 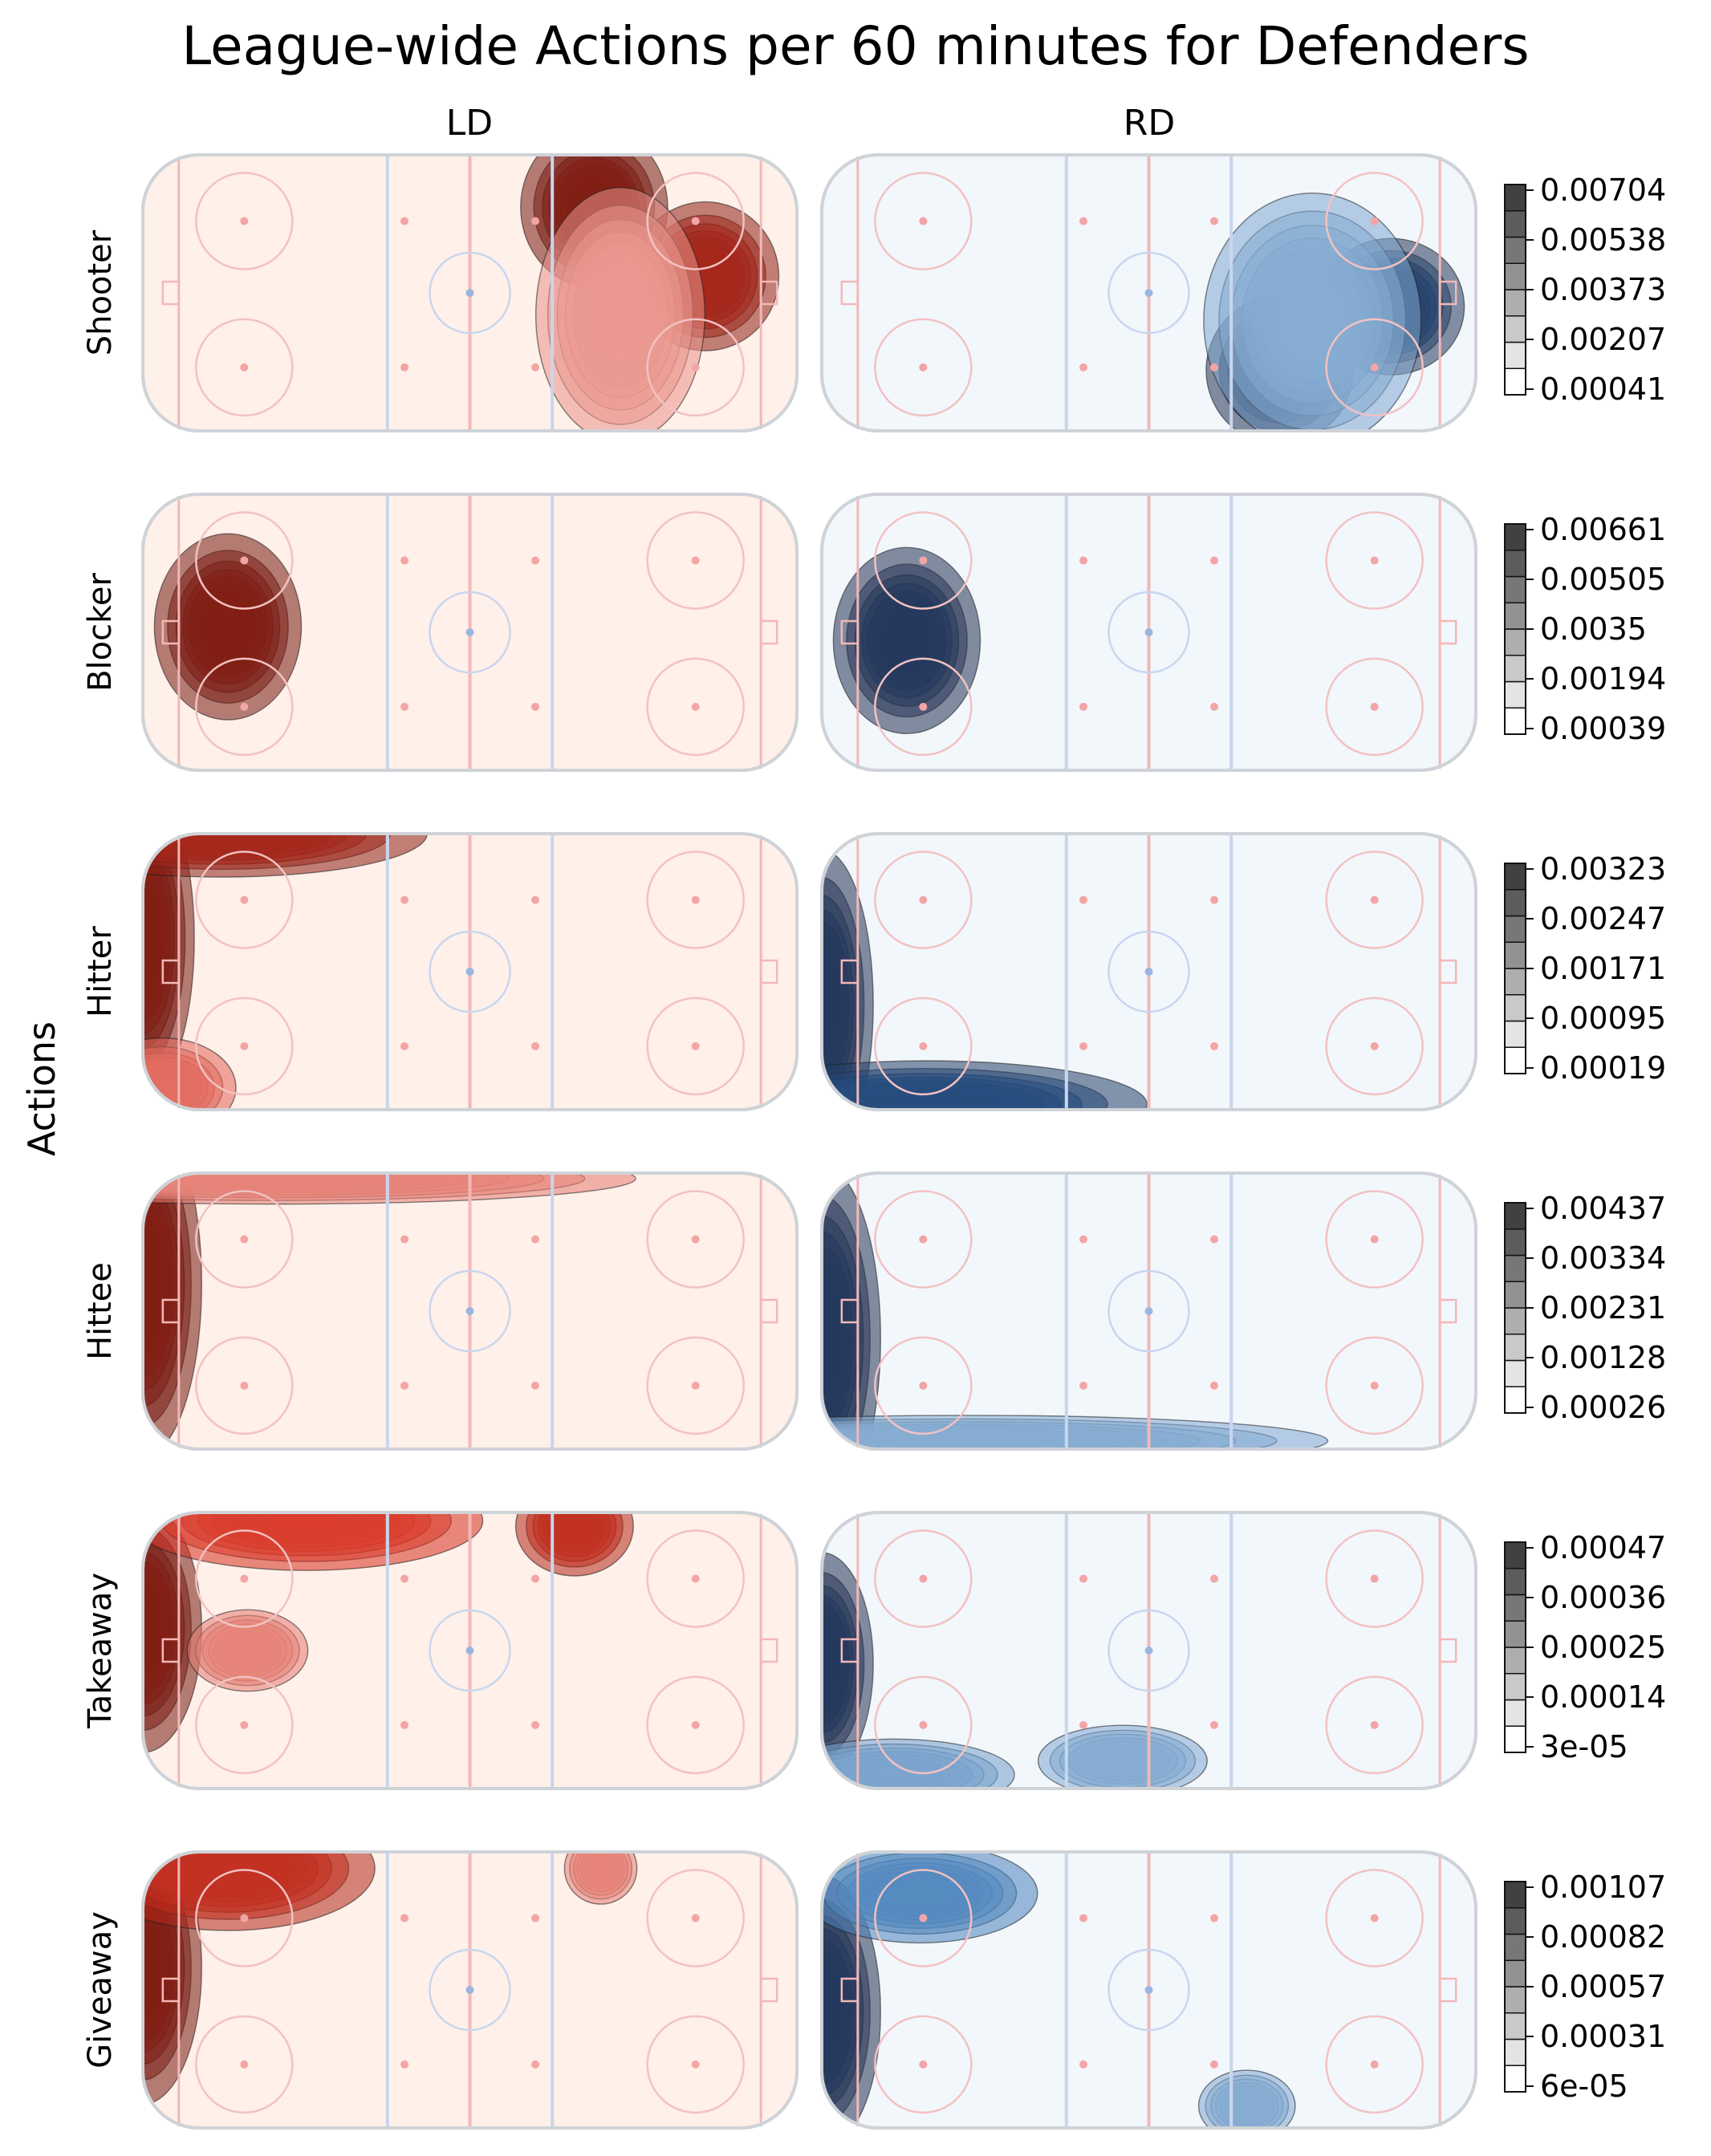 What do you see at coordinates (470, 1650) in the screenshot?
I see `panel-ld-takeaway` at bounding box center [470, 1650].